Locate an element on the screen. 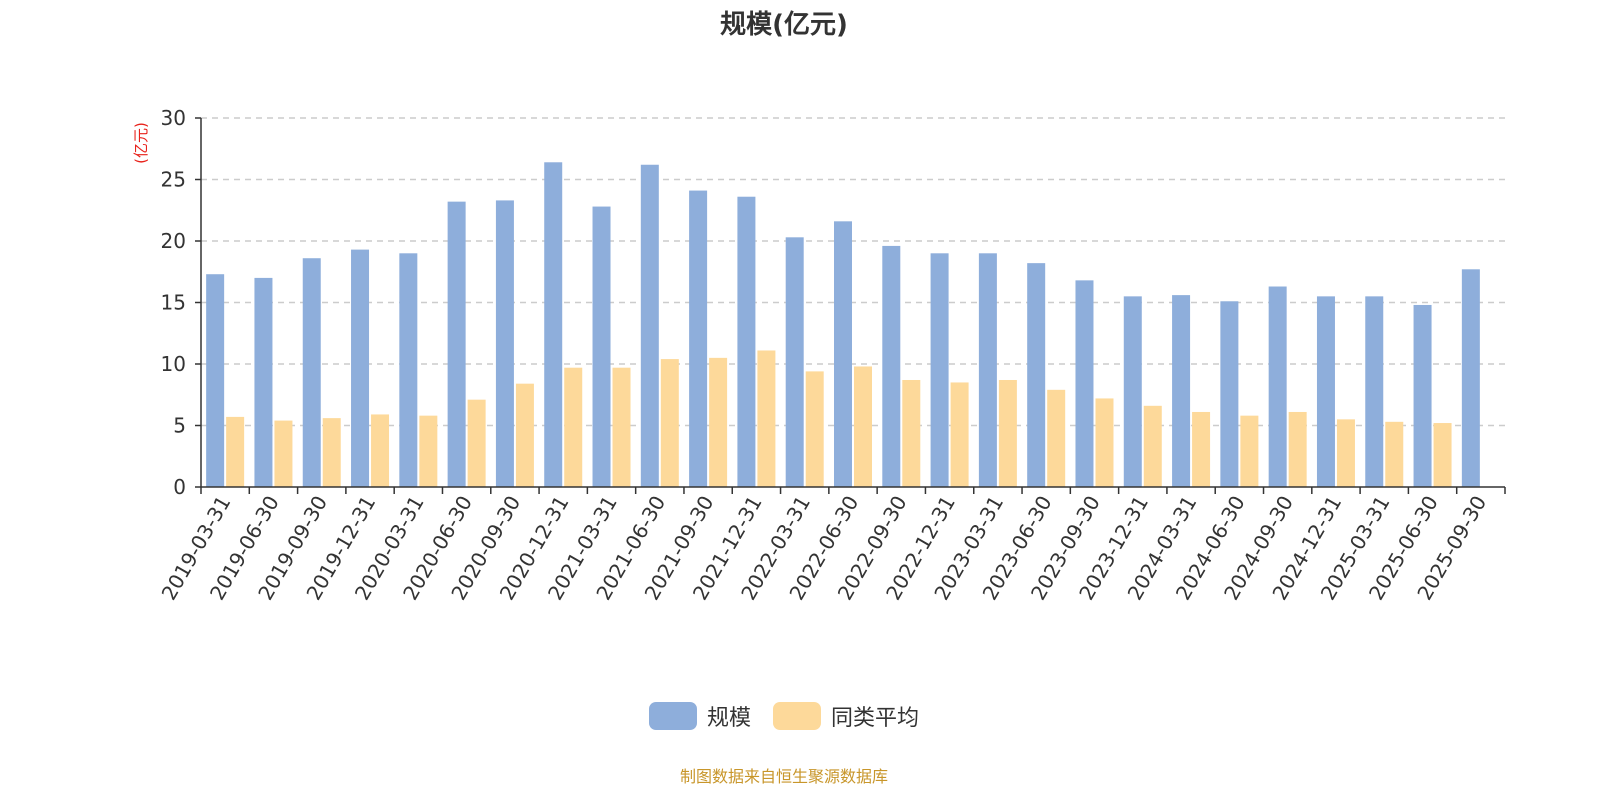 The image size is (1600, 800). y-tick-label: 10 is located at coordinates (173, 364).